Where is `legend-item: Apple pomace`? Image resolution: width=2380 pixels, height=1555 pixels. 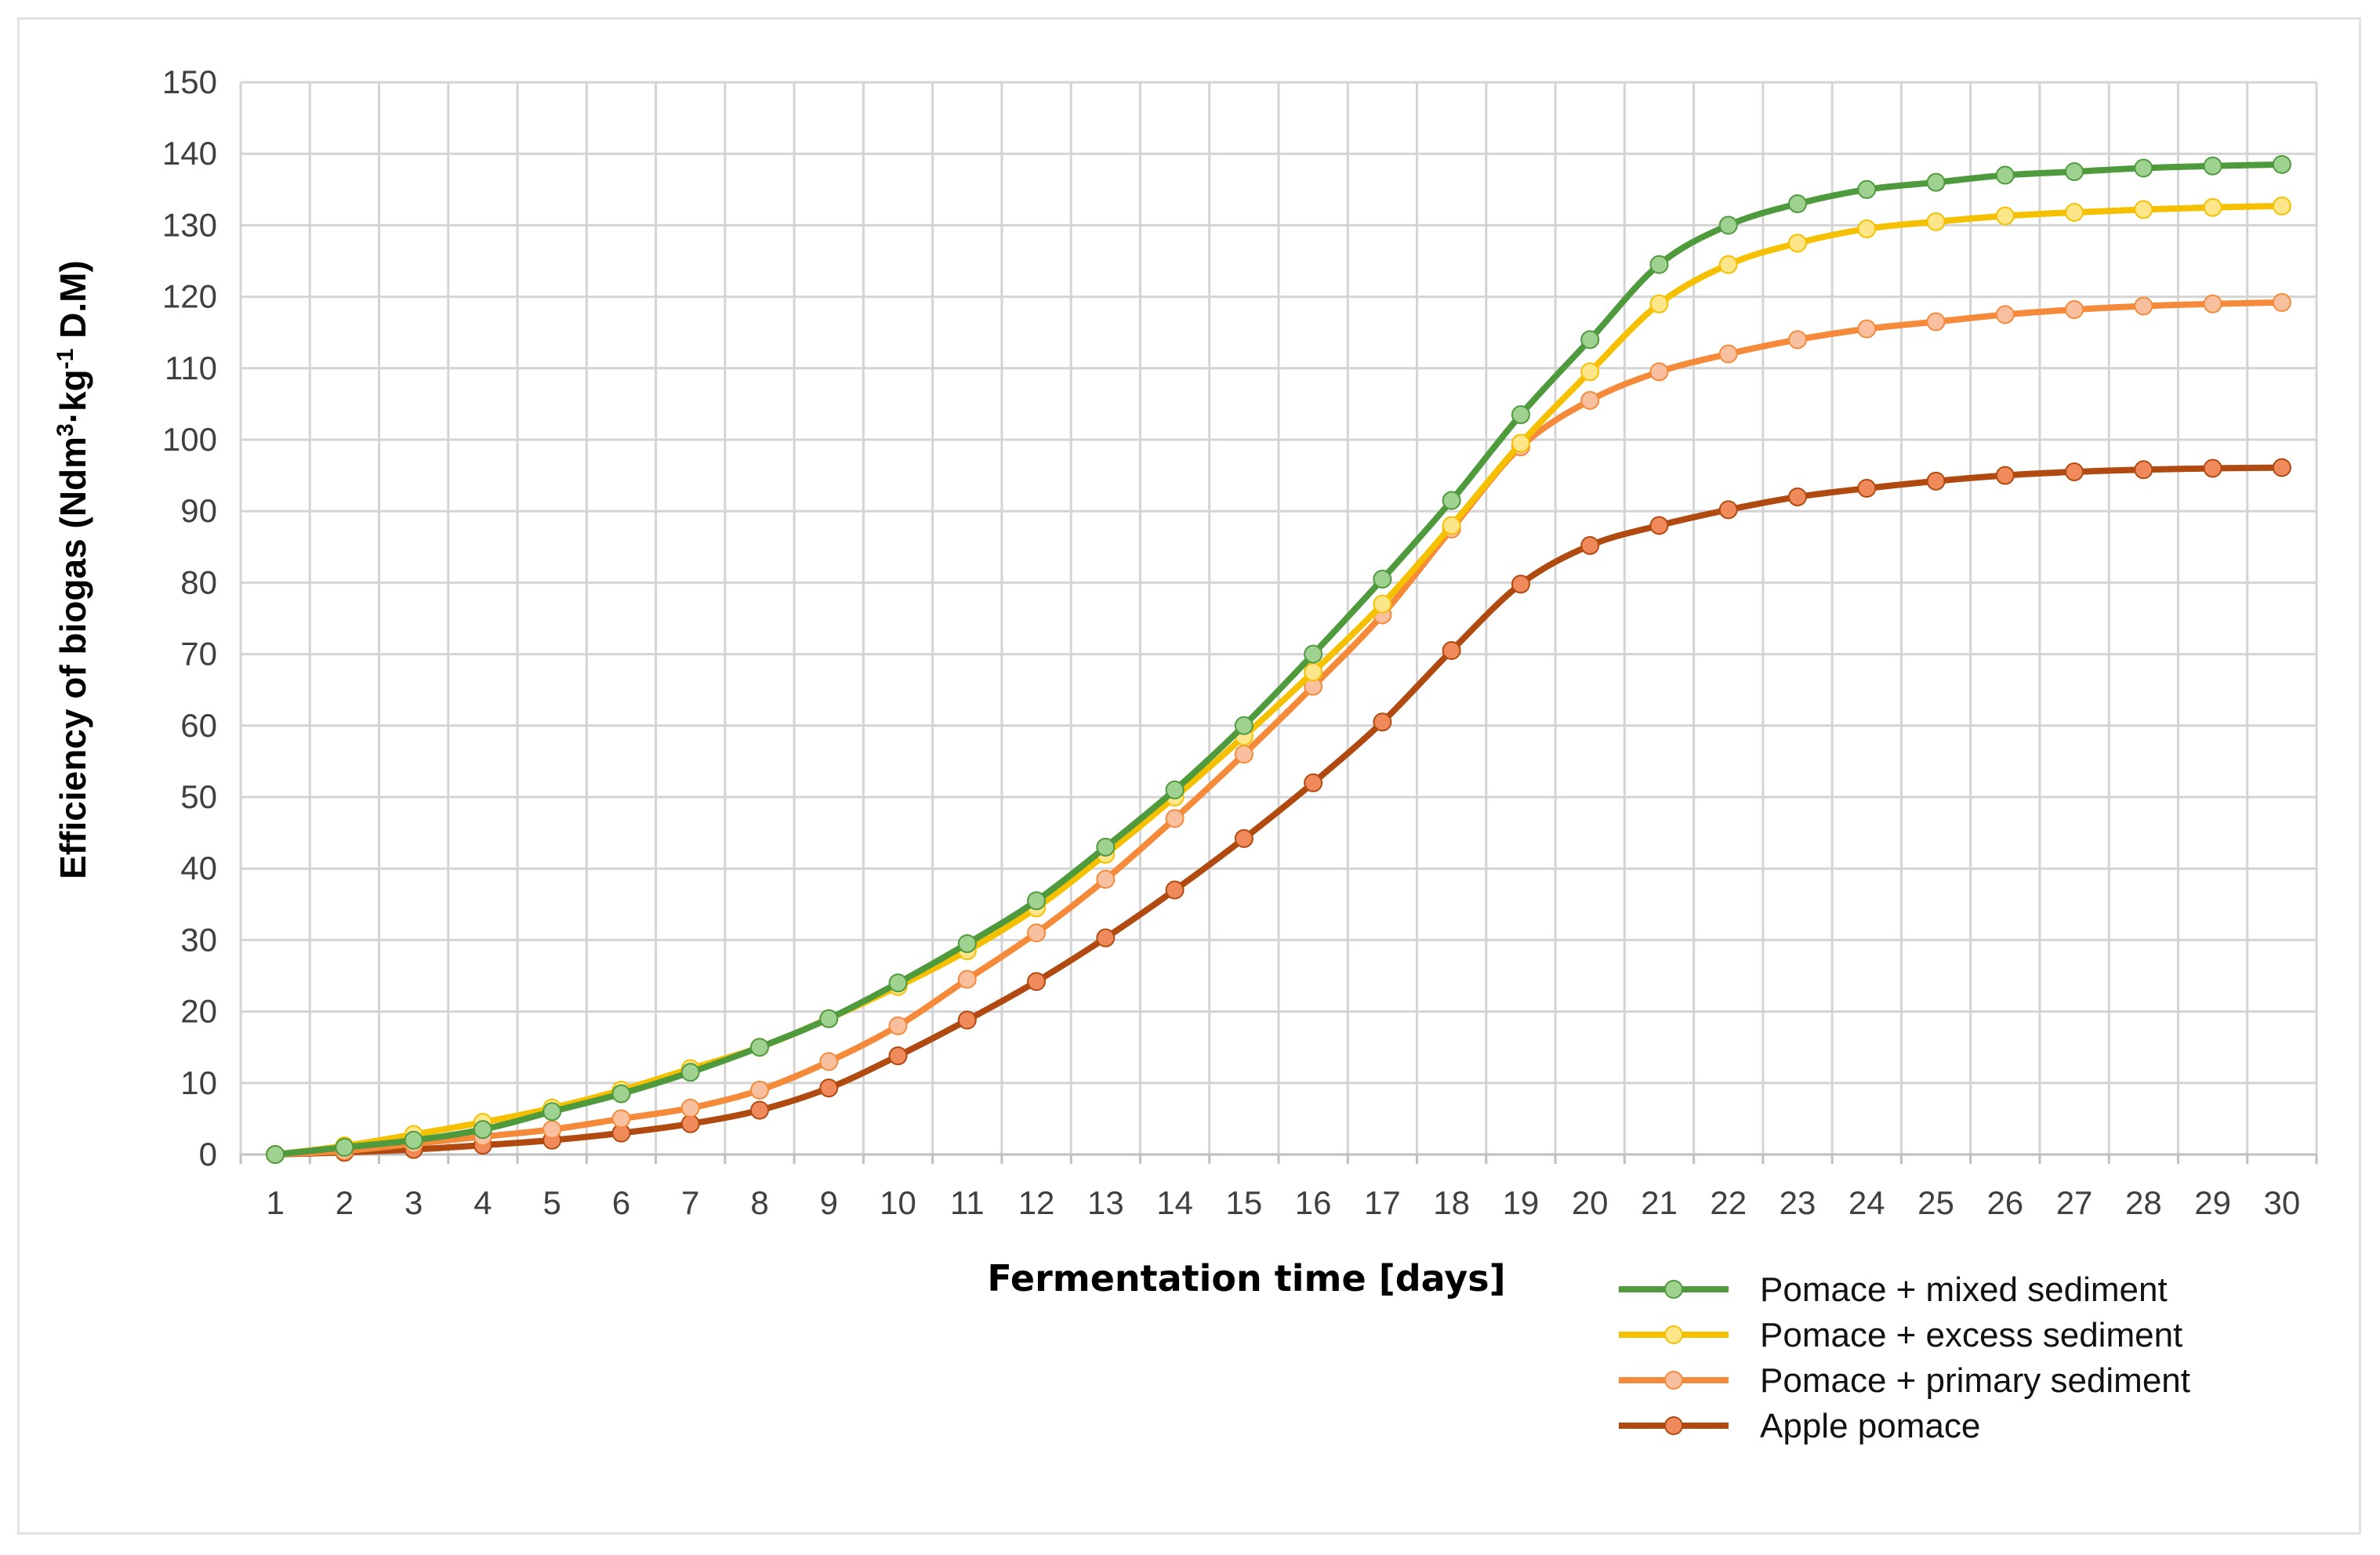 legend-item: Apple pomace is located at coordinates (1799, 1426).